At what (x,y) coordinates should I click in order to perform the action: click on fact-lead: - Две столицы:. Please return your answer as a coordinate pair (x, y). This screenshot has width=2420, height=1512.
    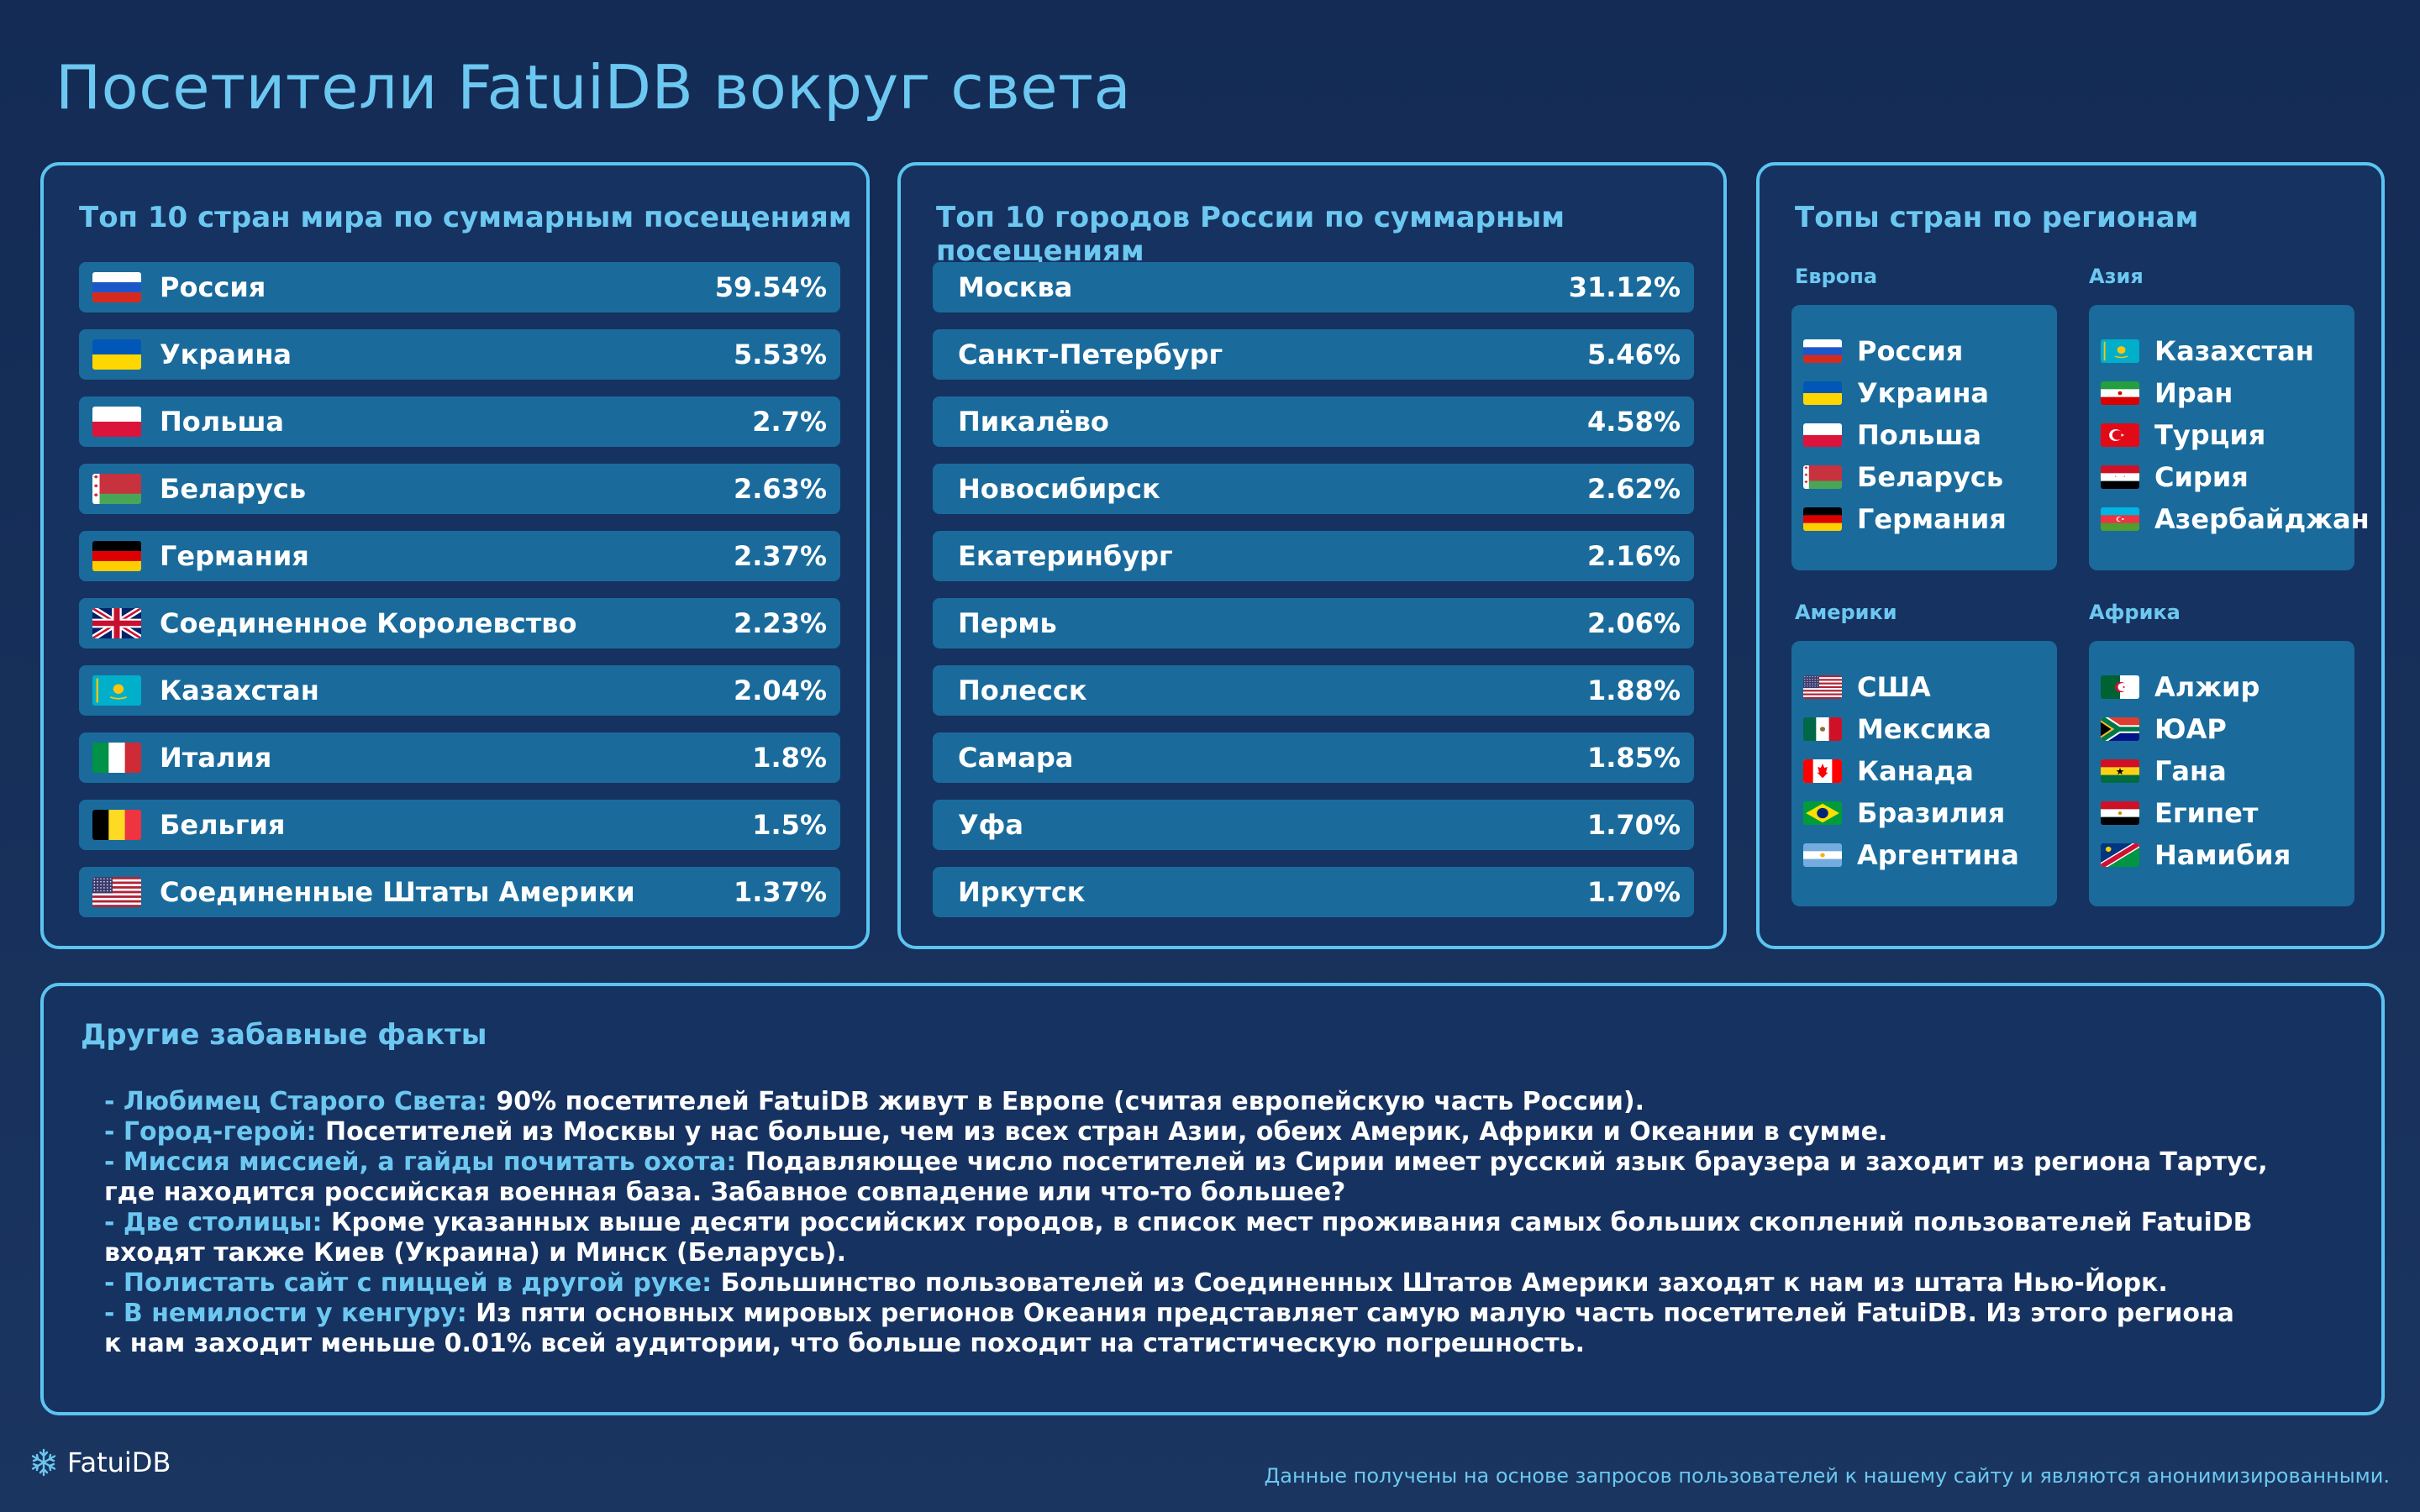
    Looking at the image, I should click on (214, 1222).